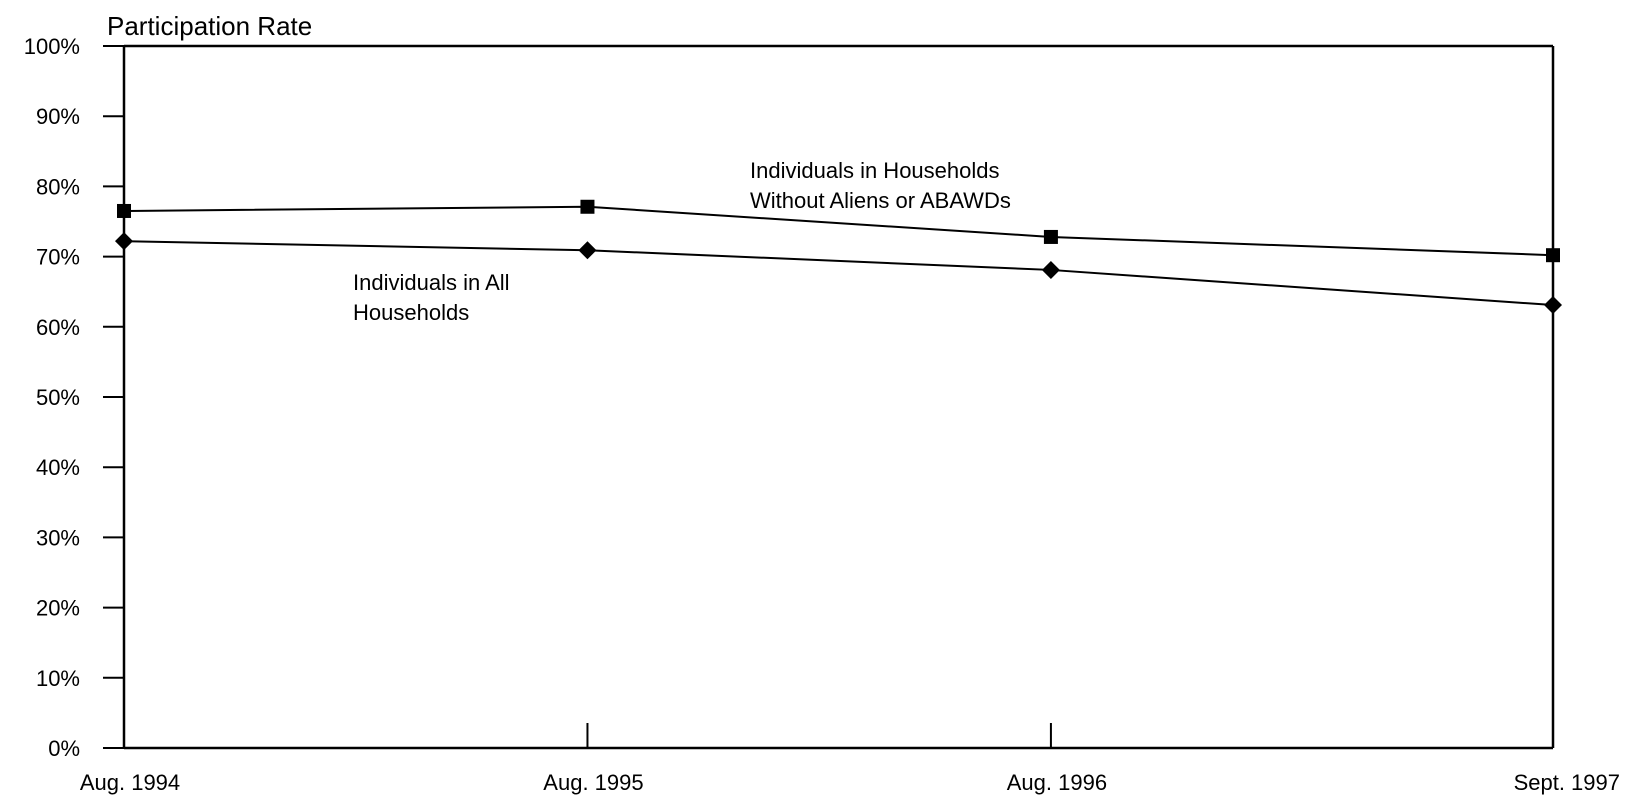  Describe the element at coordinates (875, 170) in the screenshot. I see `annotation-series-1-line-1: Individuals in Households` at that location.